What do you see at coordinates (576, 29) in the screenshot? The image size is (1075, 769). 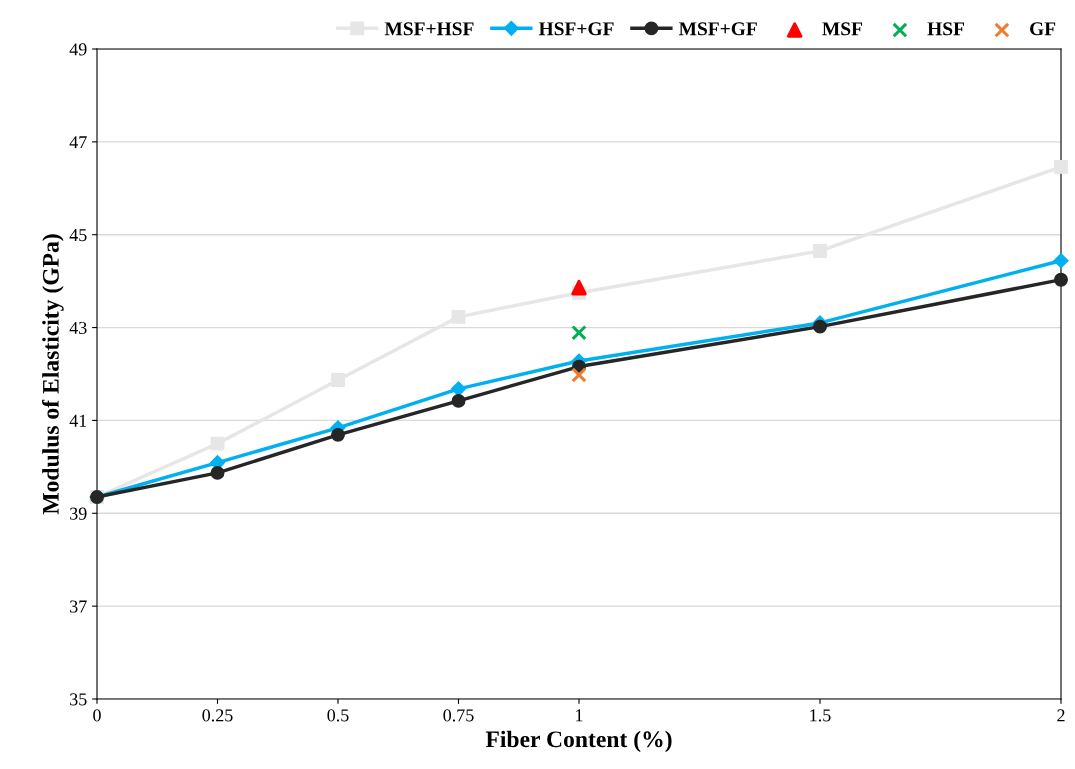 I see `legend-label: HSF+GF` at bounding box center [576, 29].